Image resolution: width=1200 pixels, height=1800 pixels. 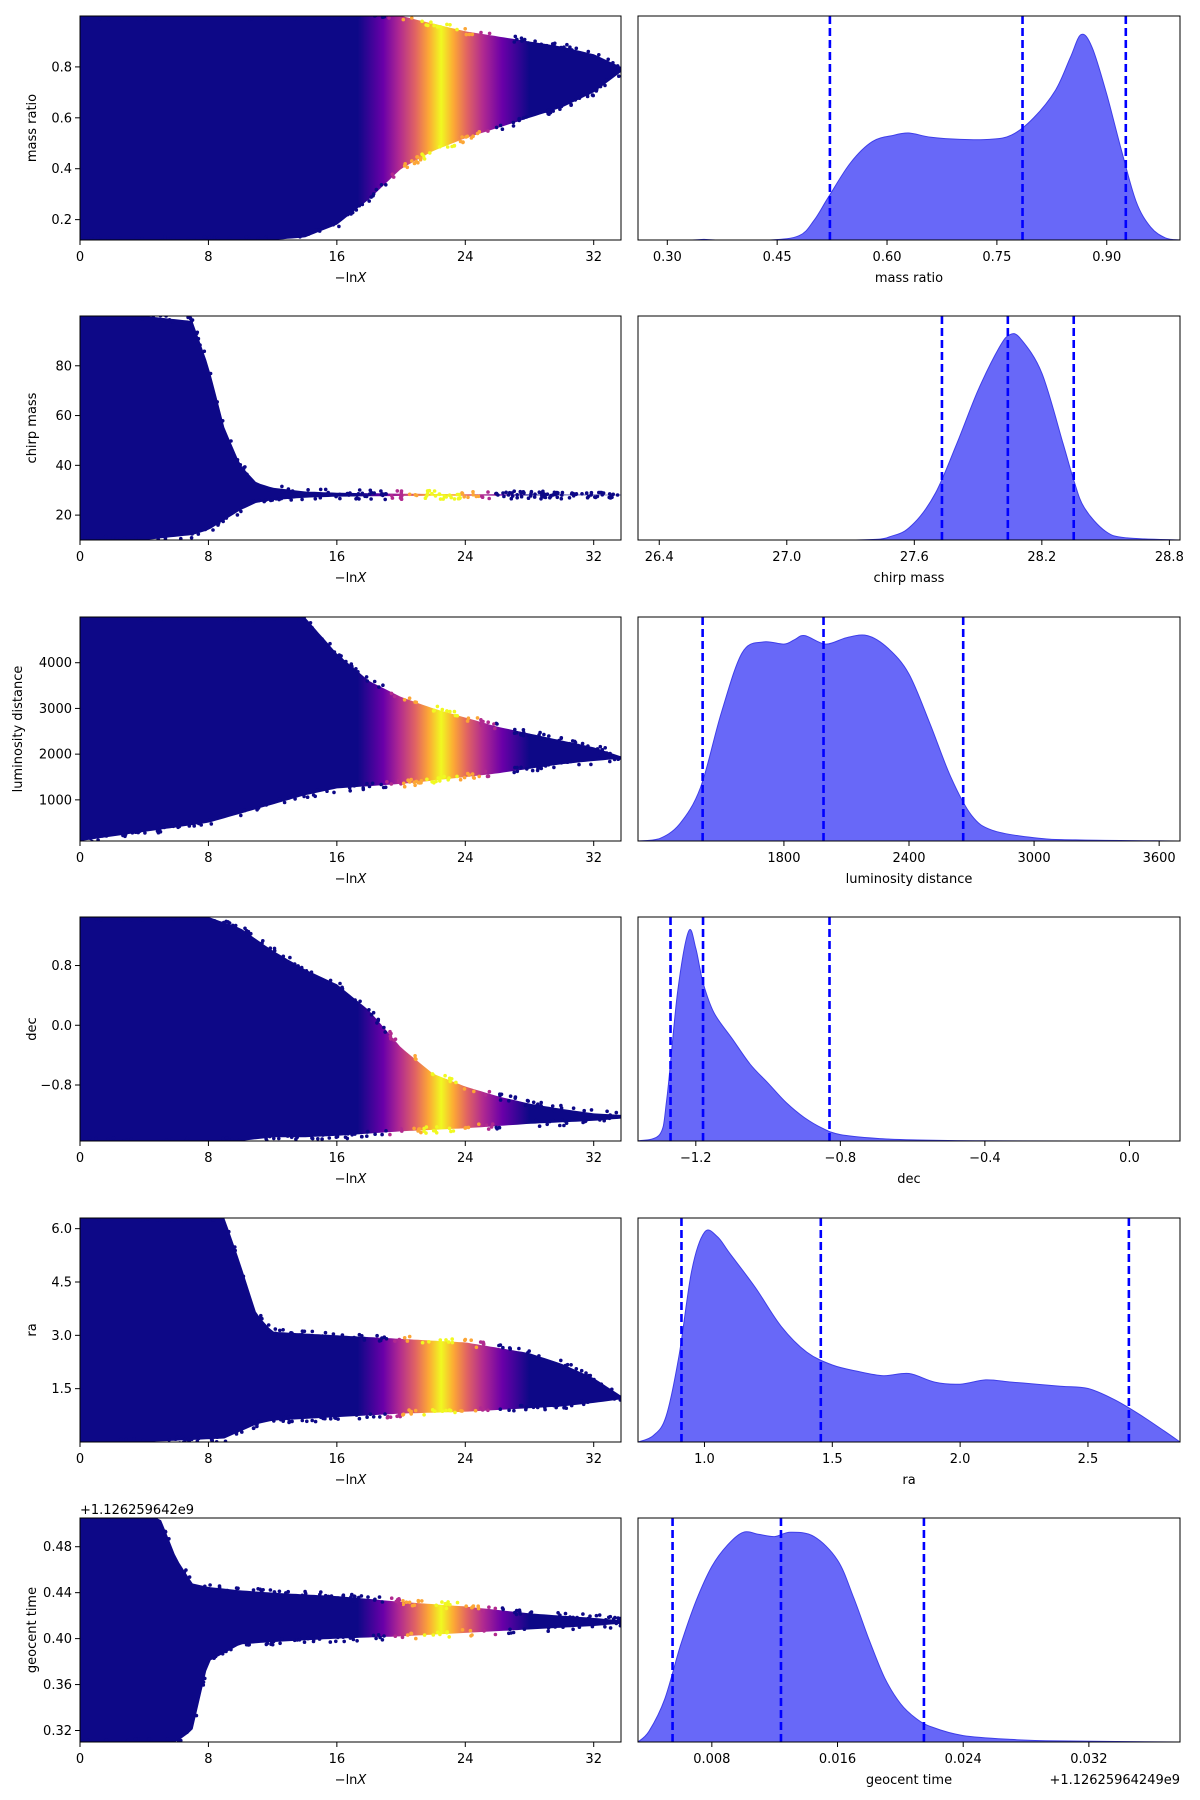 I want to click on posterior-xtick-label: 28.8, so click(x=1169, y=557).